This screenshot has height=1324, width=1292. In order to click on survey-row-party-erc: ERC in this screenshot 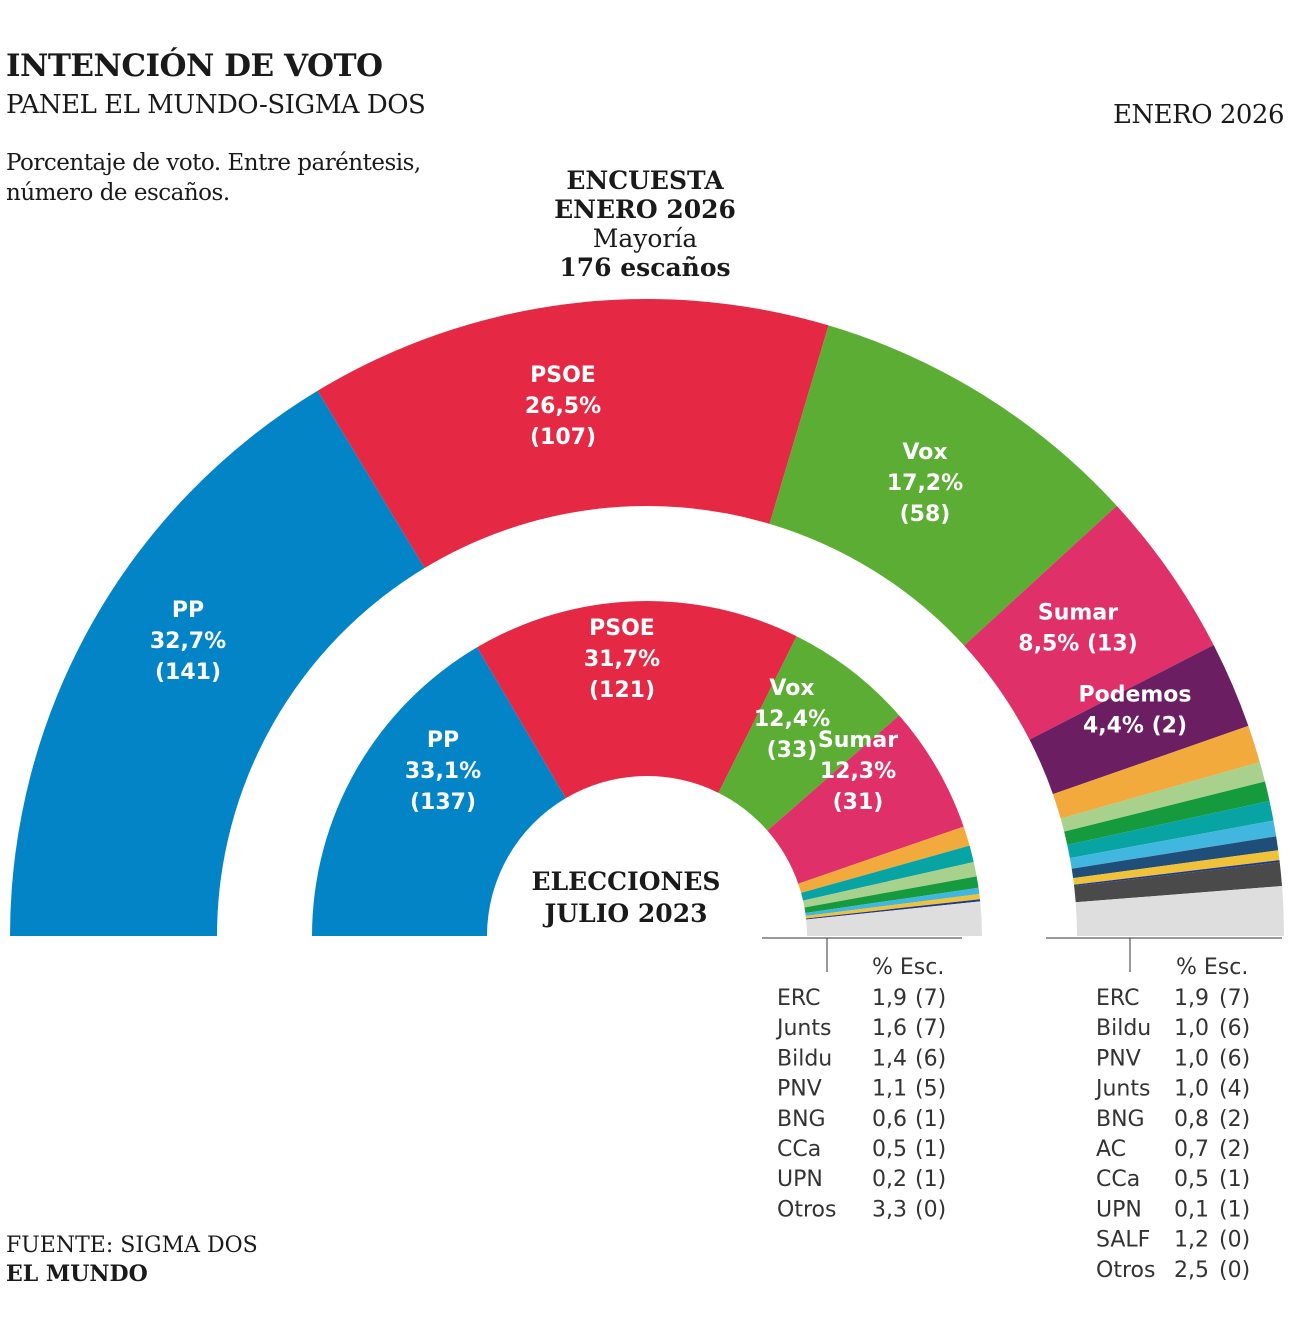, I will do `click(1117, 998)`.